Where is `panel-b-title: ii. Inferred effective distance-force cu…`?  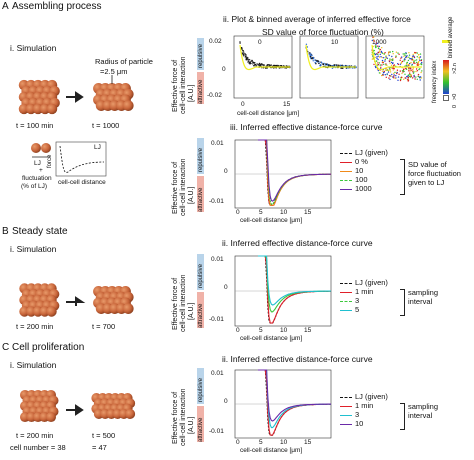 panel-b-title: ii. Inferred effective distance-force cu… is located at coordinates (297, 243).